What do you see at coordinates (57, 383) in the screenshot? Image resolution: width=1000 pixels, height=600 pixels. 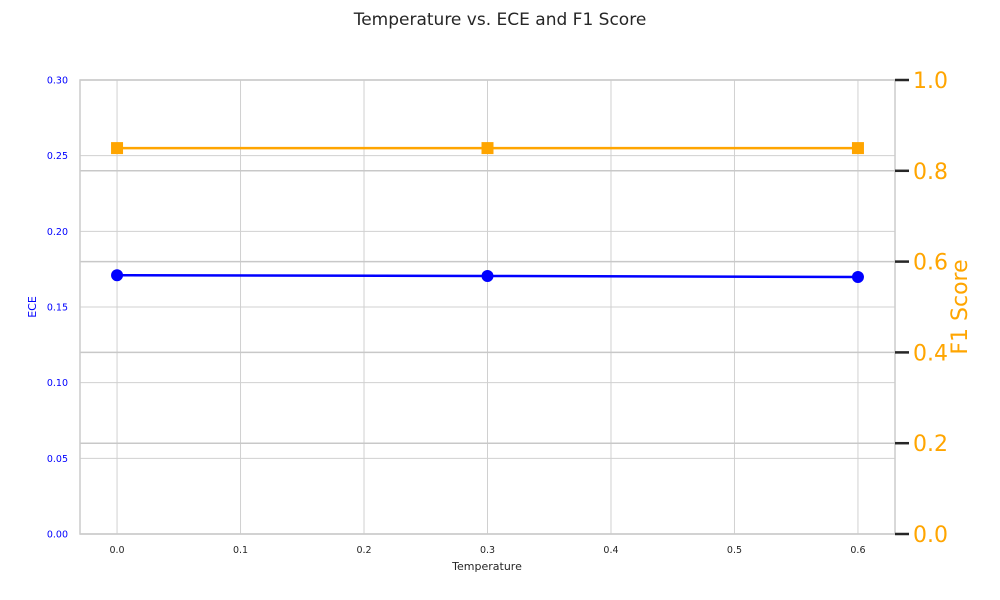 I see `ece-tick-label: 0.10` at bounding box center [57, 383].